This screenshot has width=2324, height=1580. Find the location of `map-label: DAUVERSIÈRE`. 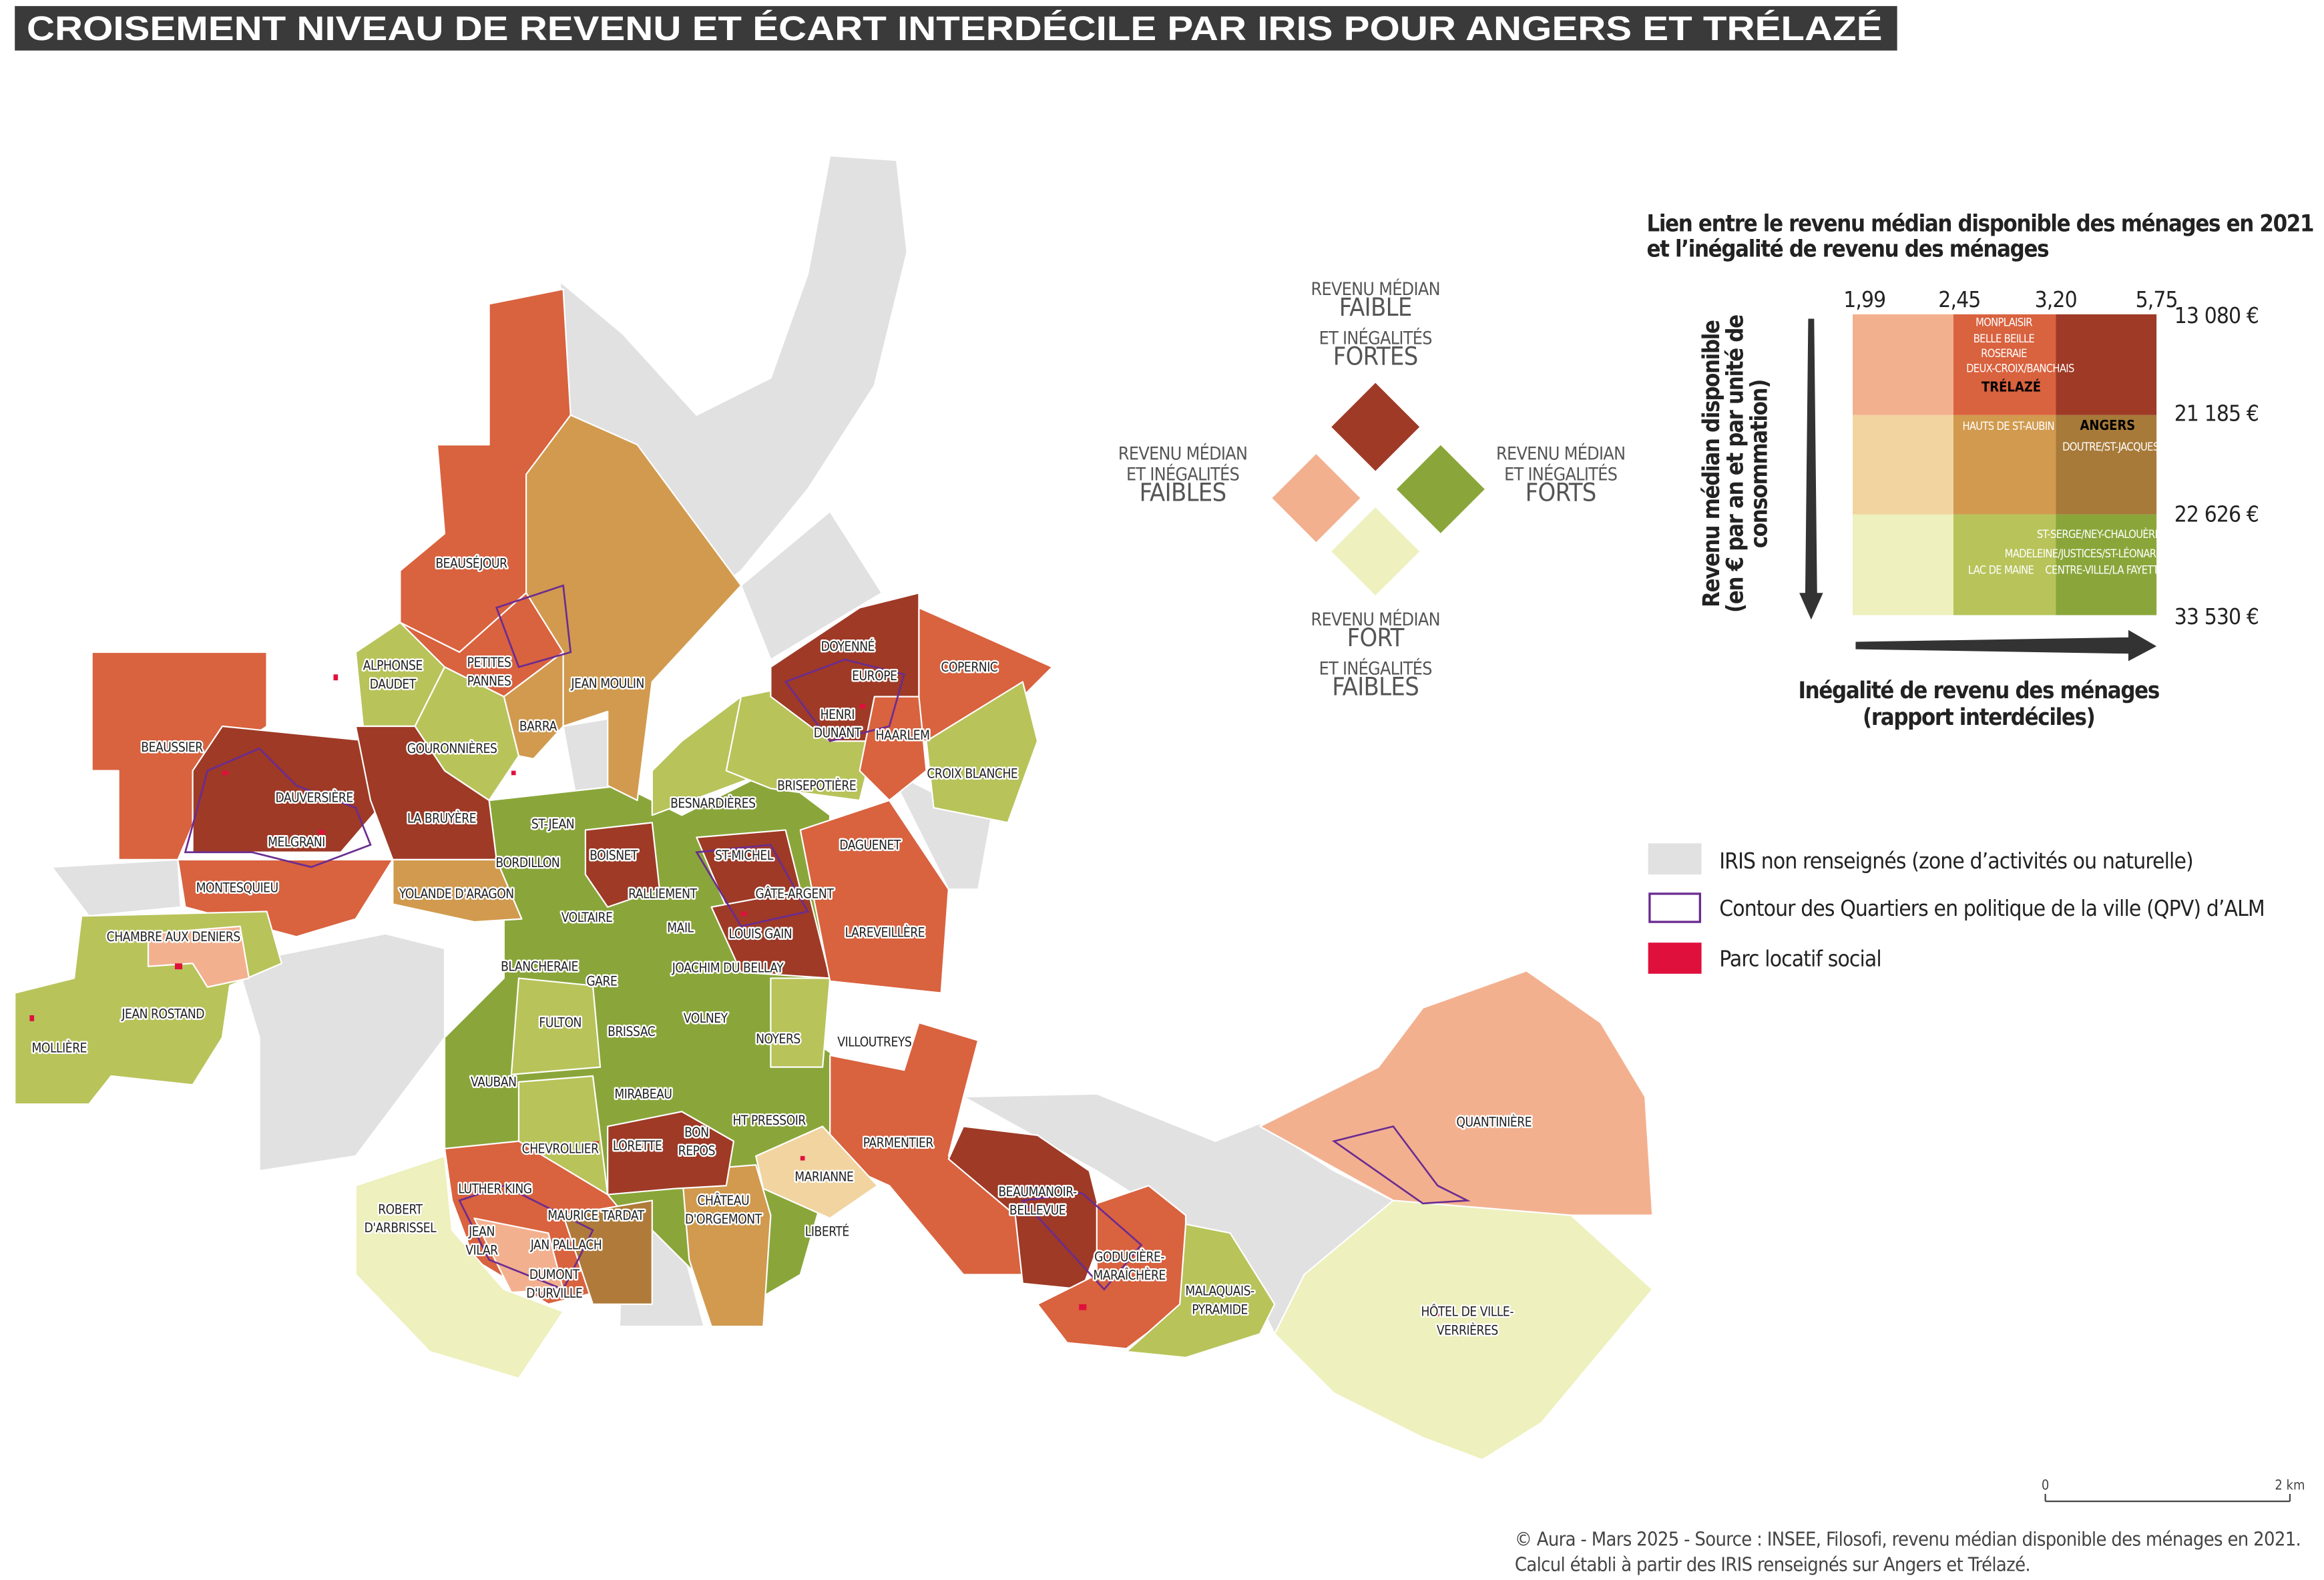

map-label: DAUVERSIÈRE is located at coordinates (314, 797).